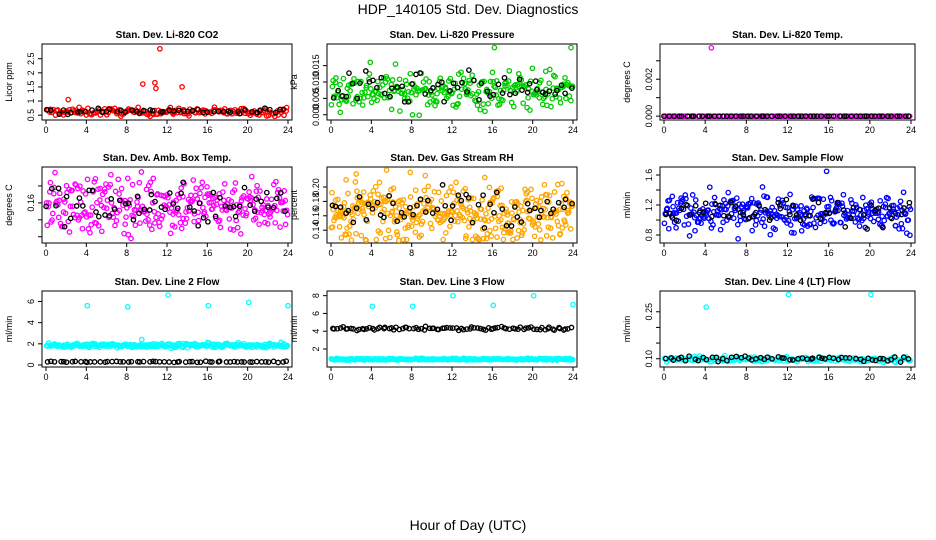  Describe the element at coordinates (316, 82) in the screenshot. I see `y-tick-label: 0.010` at that location.